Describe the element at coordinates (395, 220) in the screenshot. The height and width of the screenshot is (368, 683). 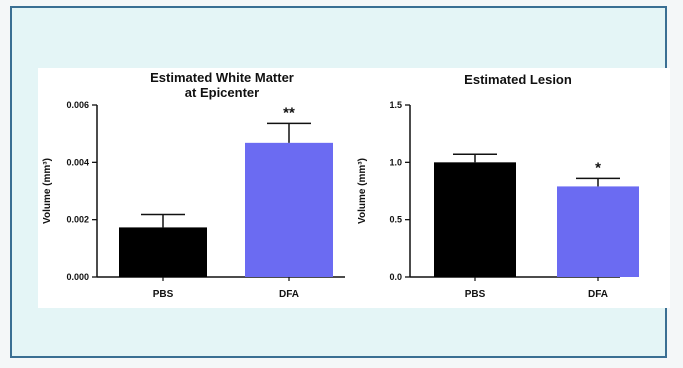
I see `y-tick-label: 0.5` at that location.